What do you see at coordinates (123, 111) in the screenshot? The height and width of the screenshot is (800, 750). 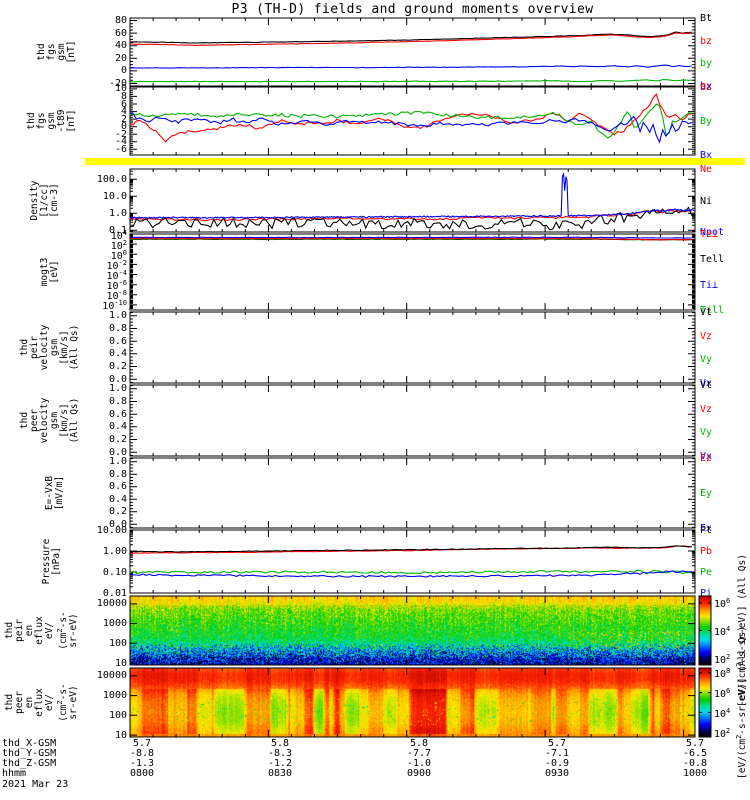 I see `ytick-label-fgs-gsm-t89: 4` at bounding box center [123, 111].